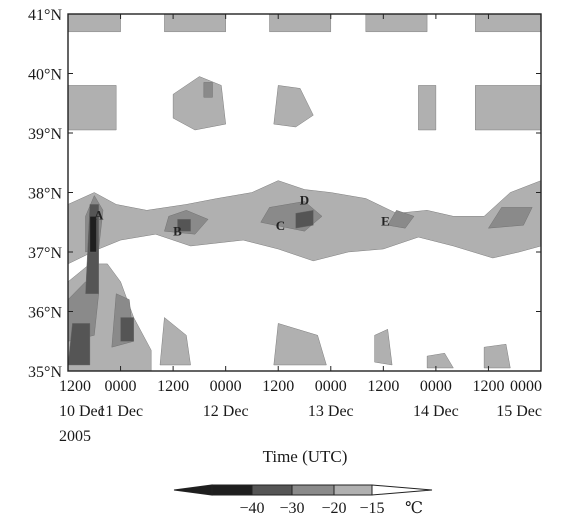  I want to click on y-tick-label: 40°N, so click(45, 75).